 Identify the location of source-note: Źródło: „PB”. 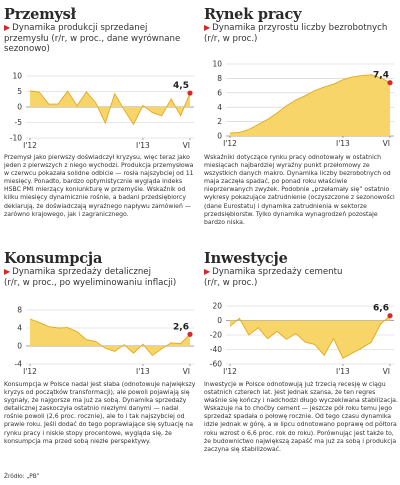
(22, 477).